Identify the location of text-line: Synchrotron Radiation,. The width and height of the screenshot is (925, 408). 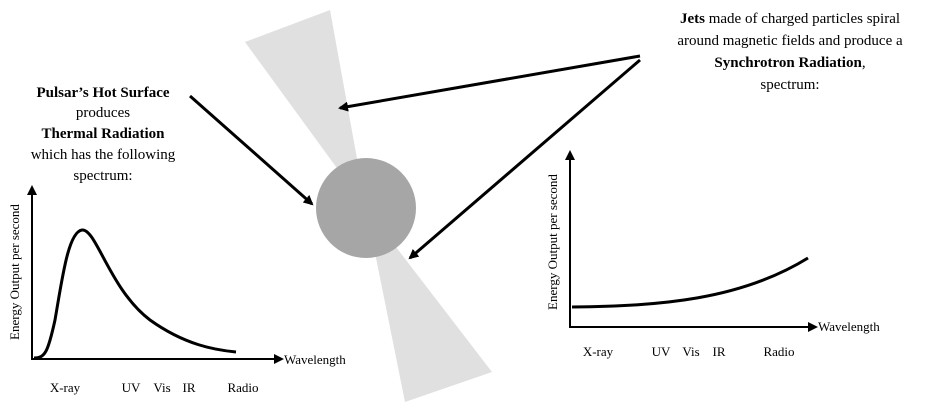
(789, 63).